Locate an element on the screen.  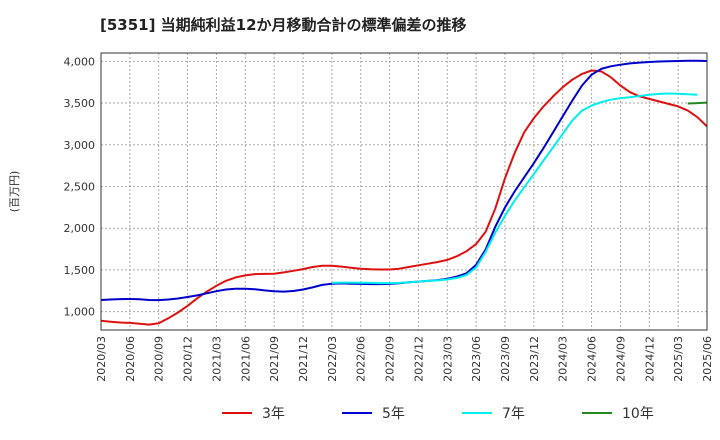
x-tick-label: 2020/06 is located at coordinates (130, 359).